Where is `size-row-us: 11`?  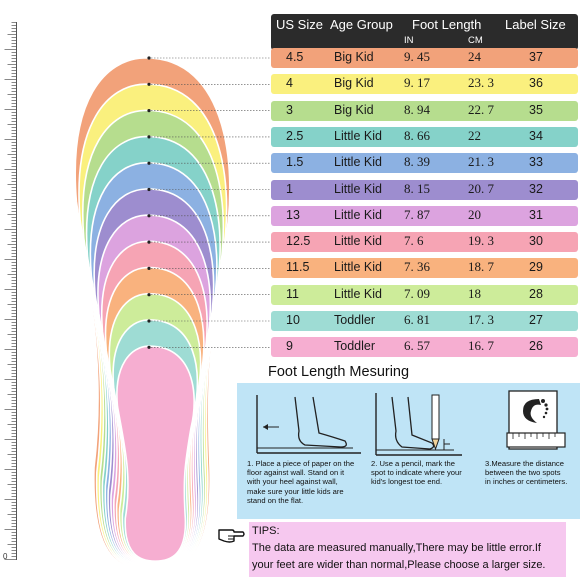 size-row-us: 11 is located at coordinates (292, 293).